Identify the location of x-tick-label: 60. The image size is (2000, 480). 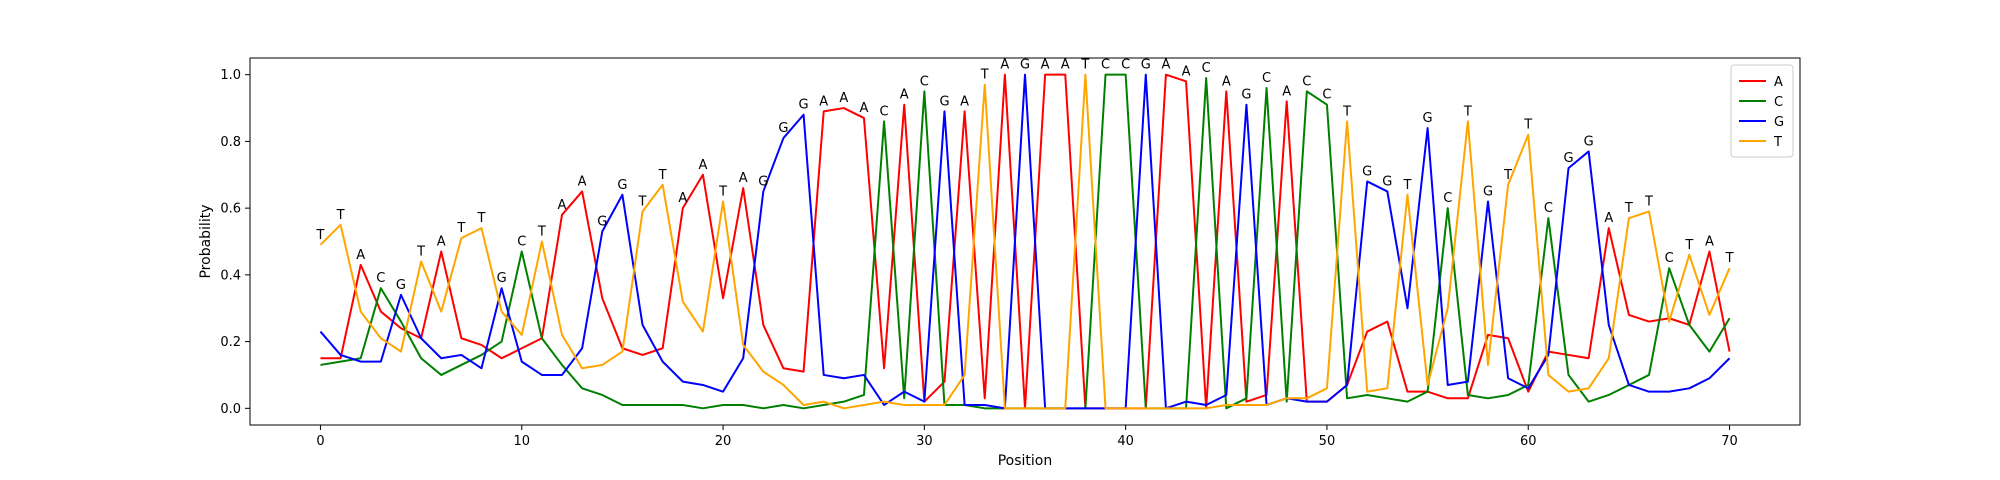
(1528, 441).